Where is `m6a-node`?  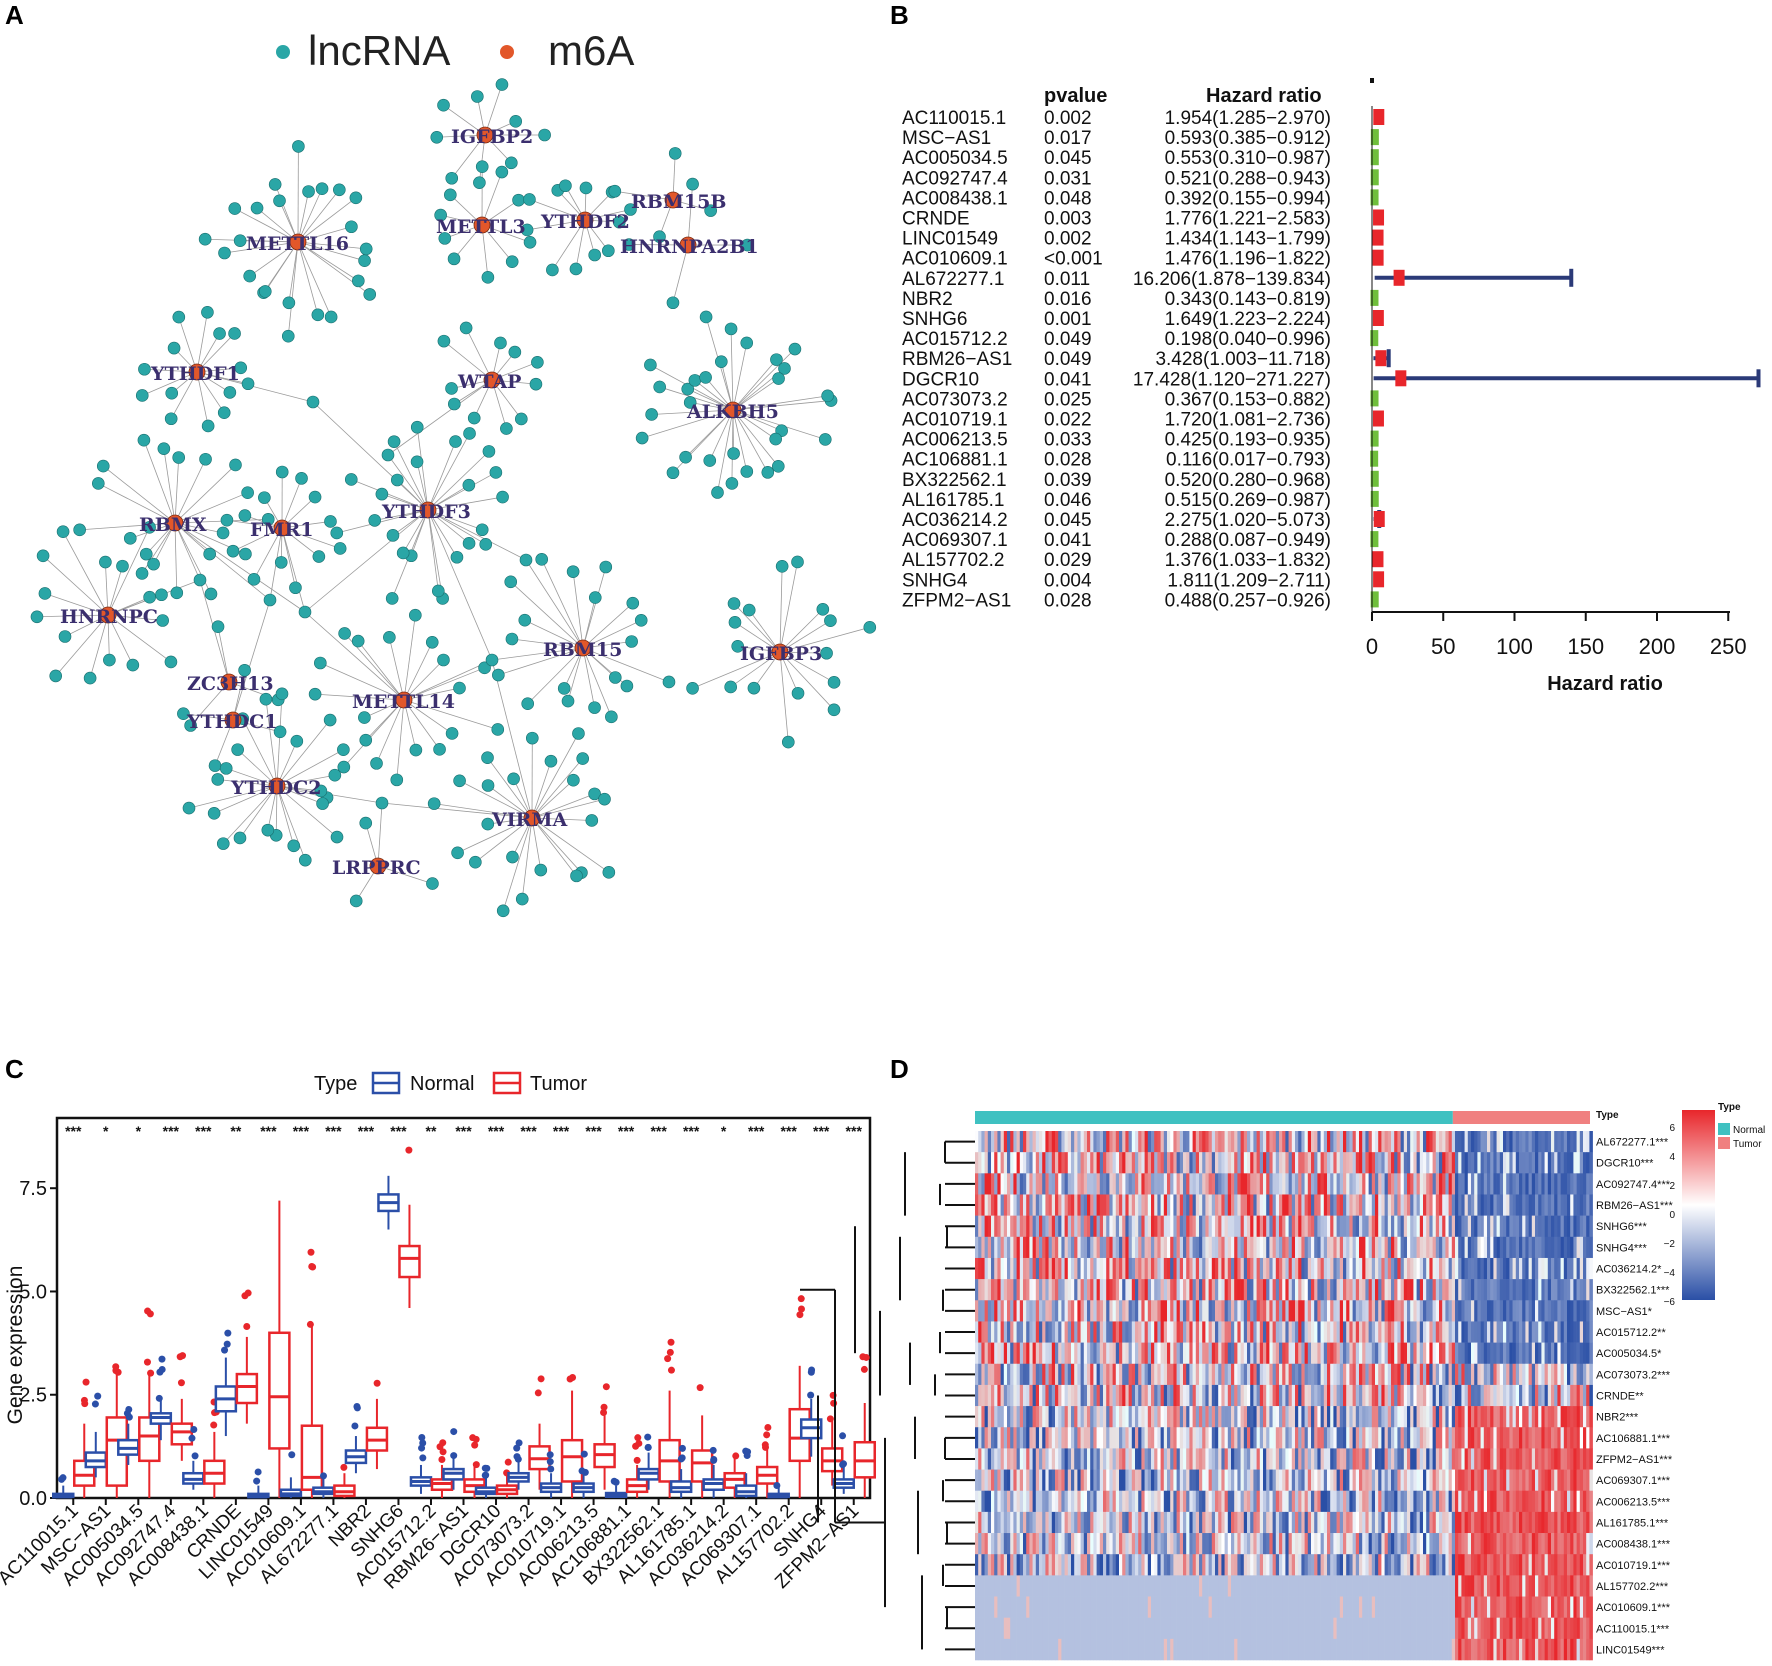 m6a-node is located at coordinates (233, 720).